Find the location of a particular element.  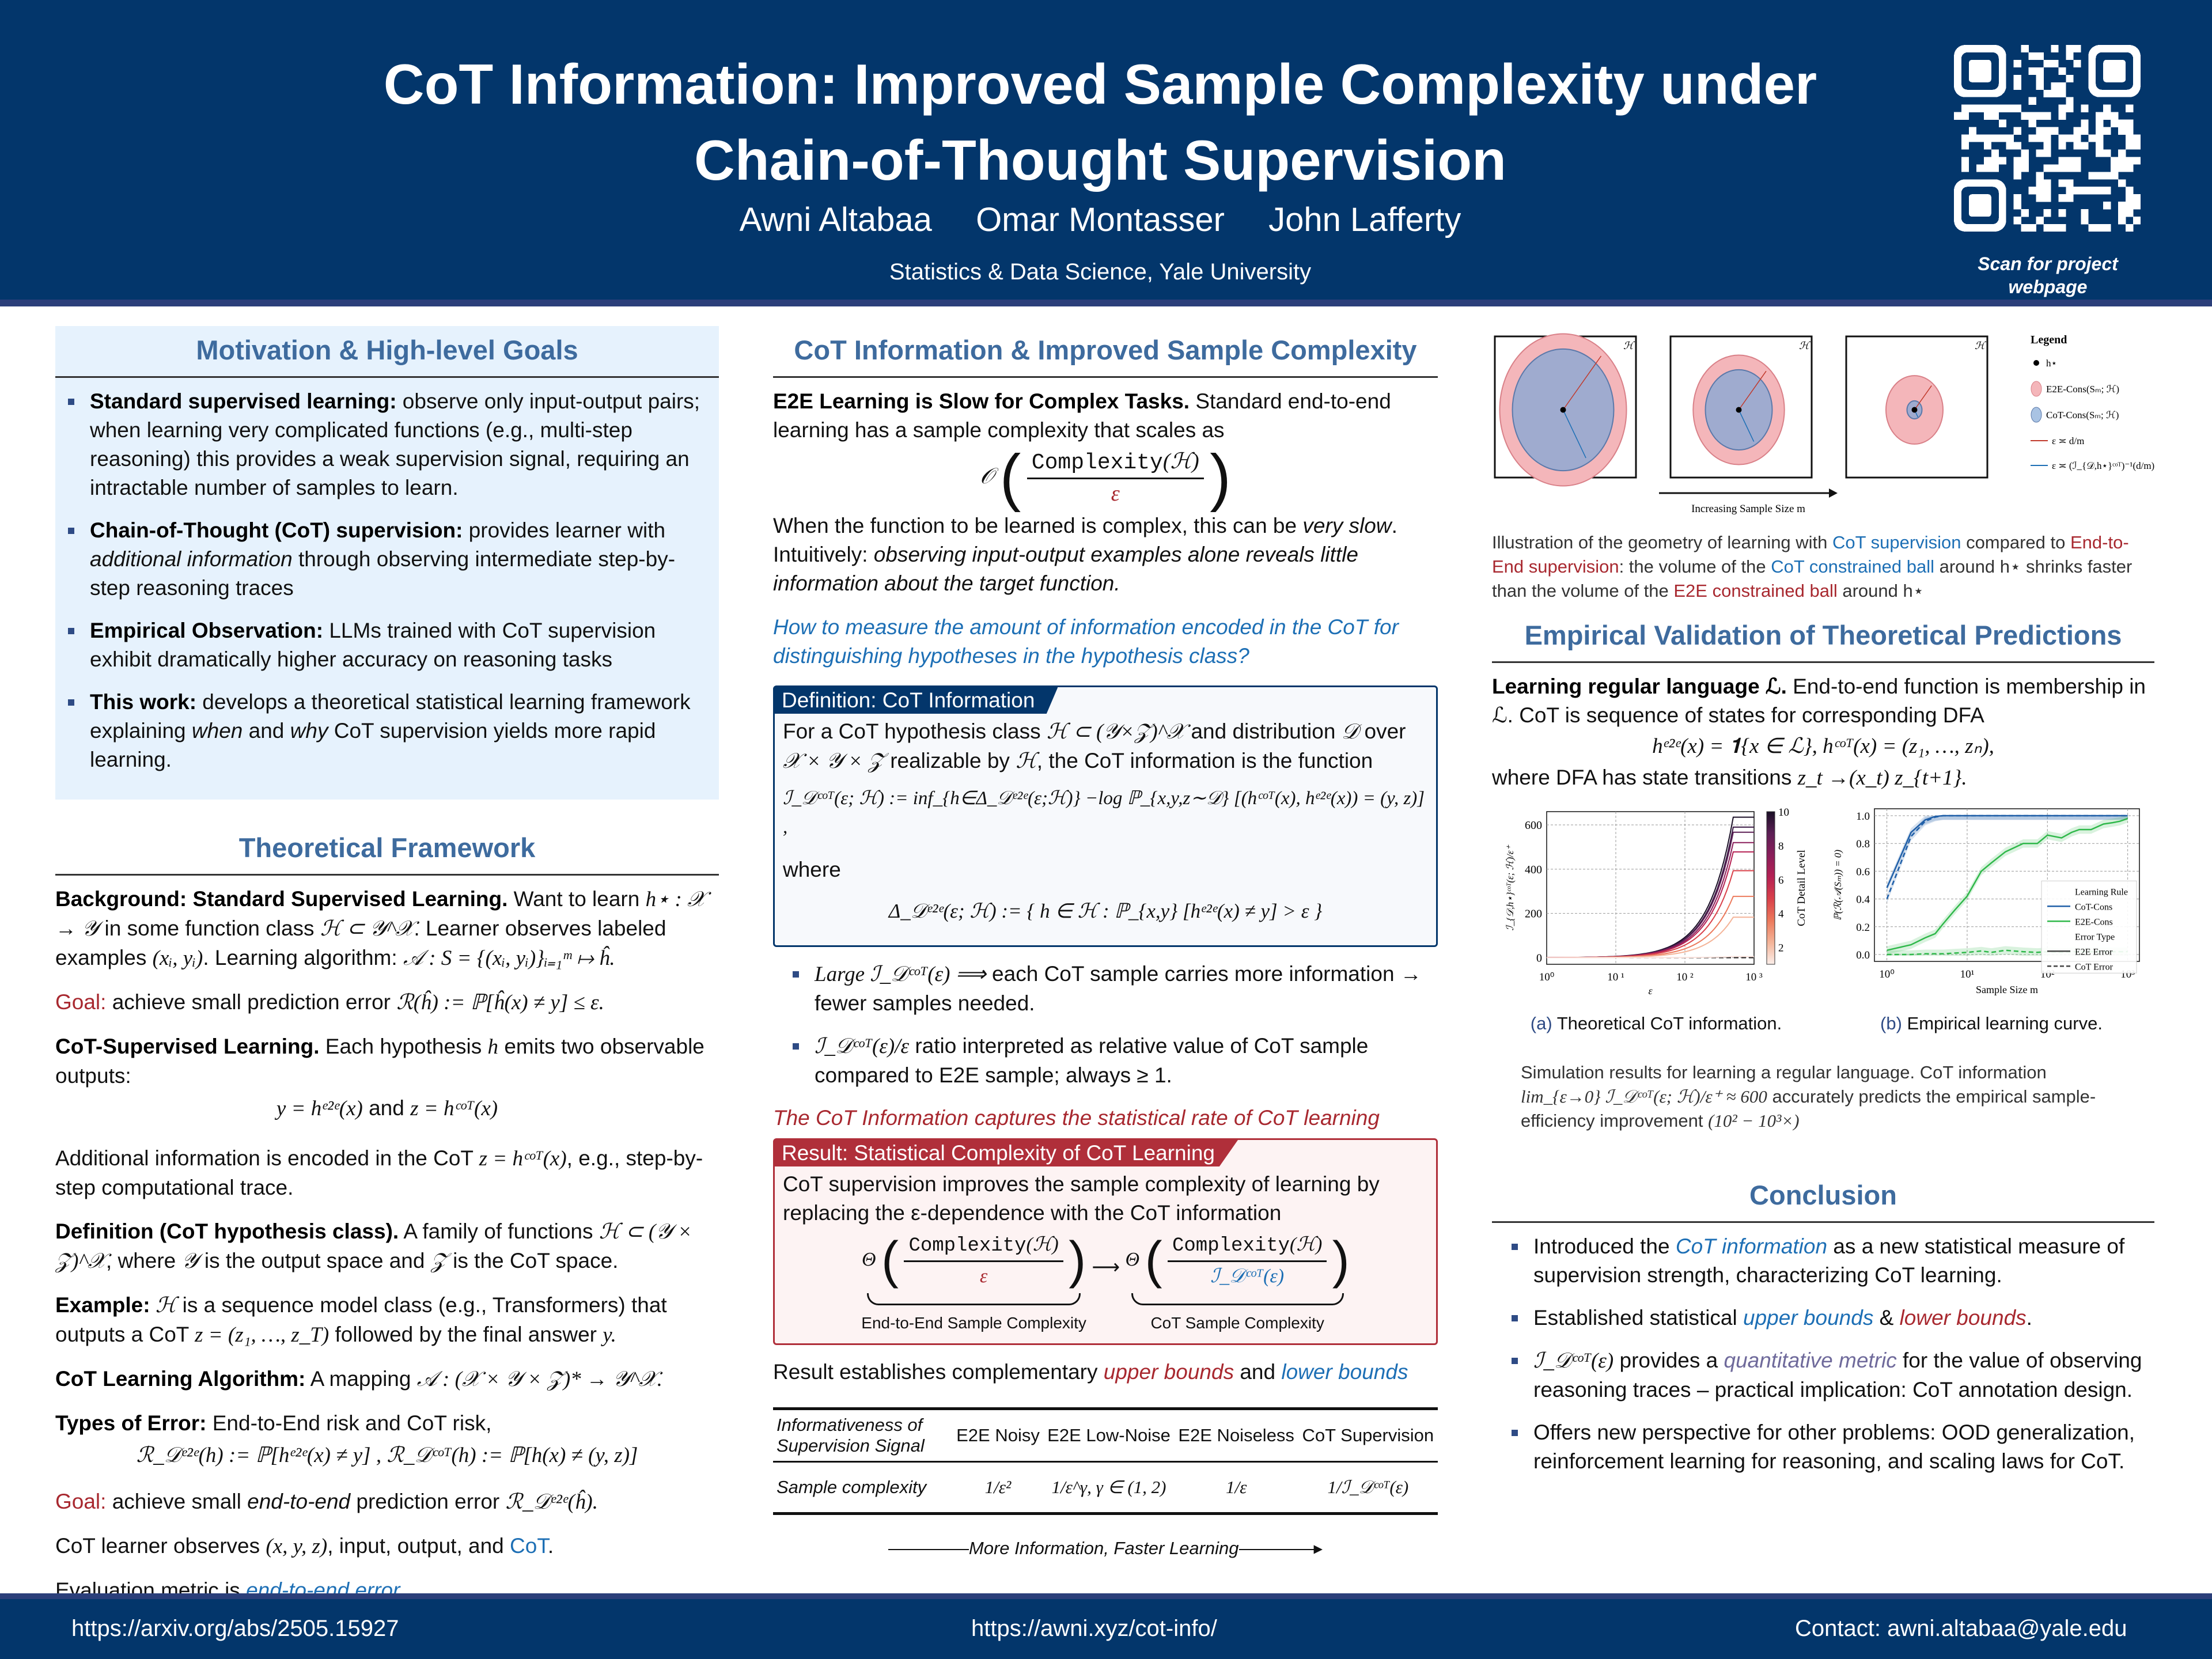

x-tick-label: 10⁰ is located at coordinates (1887, 974).